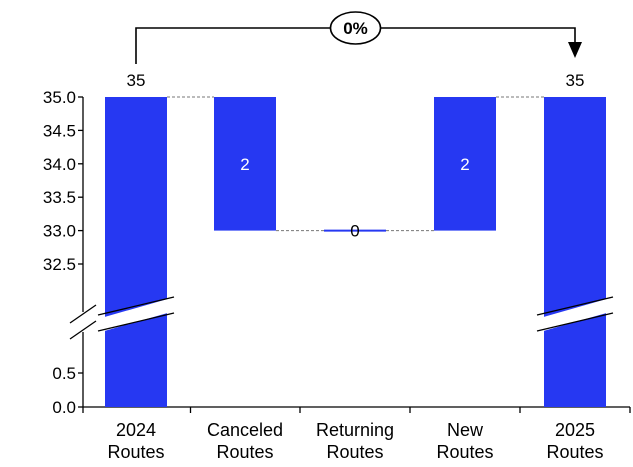 This screenshot has height=467, width=633. I want to click on y-tick-label: 33.0, so click(59, 231).